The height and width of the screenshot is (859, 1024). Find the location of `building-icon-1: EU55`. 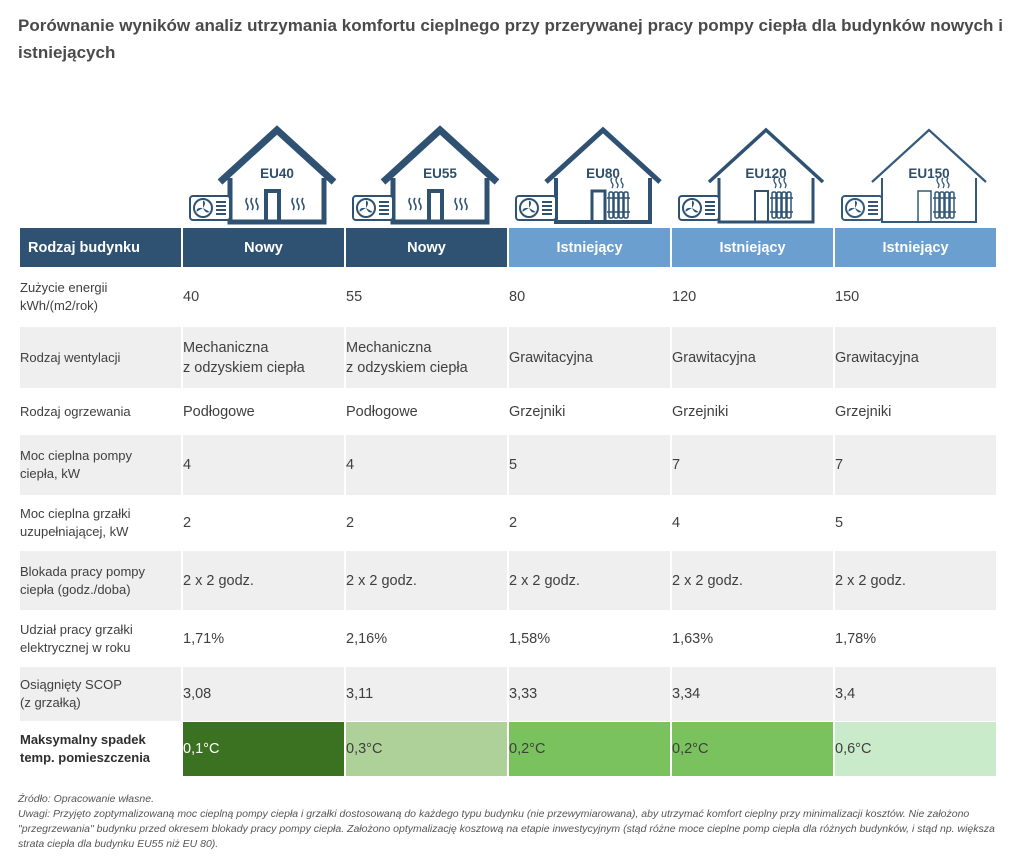

building-icon-1: EU55 is located at coordinates (425, 173).